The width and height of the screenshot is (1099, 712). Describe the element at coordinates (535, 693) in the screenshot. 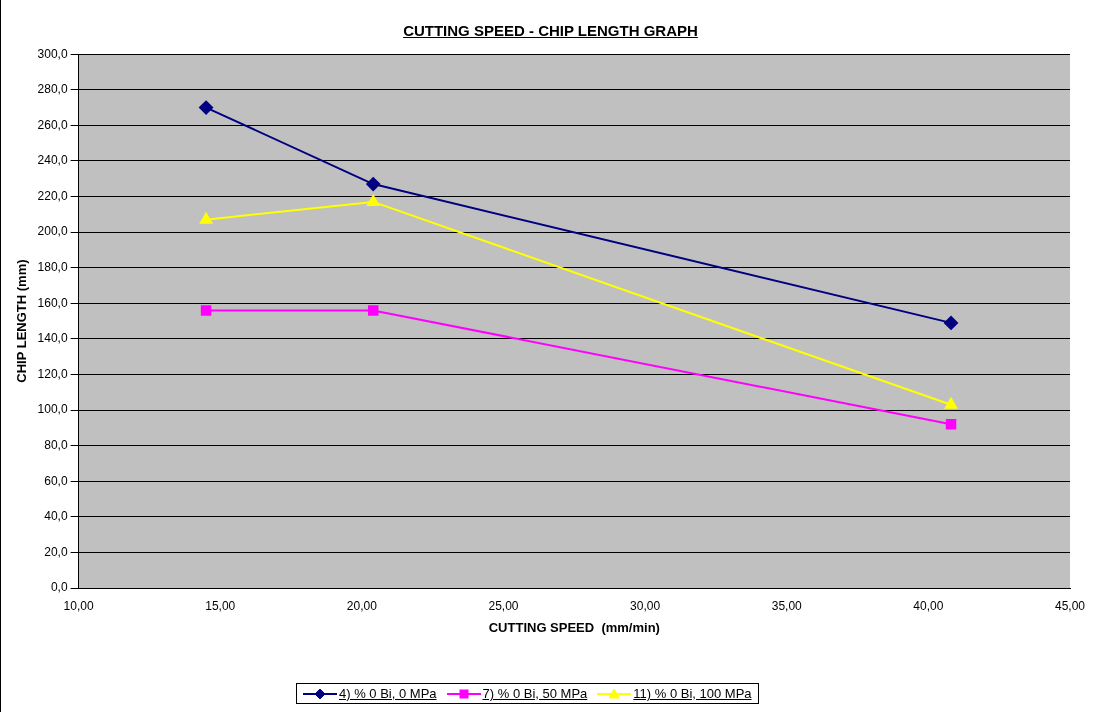

I see `legend-label: 7) % 0 Bi, 50 MPa` at that location.